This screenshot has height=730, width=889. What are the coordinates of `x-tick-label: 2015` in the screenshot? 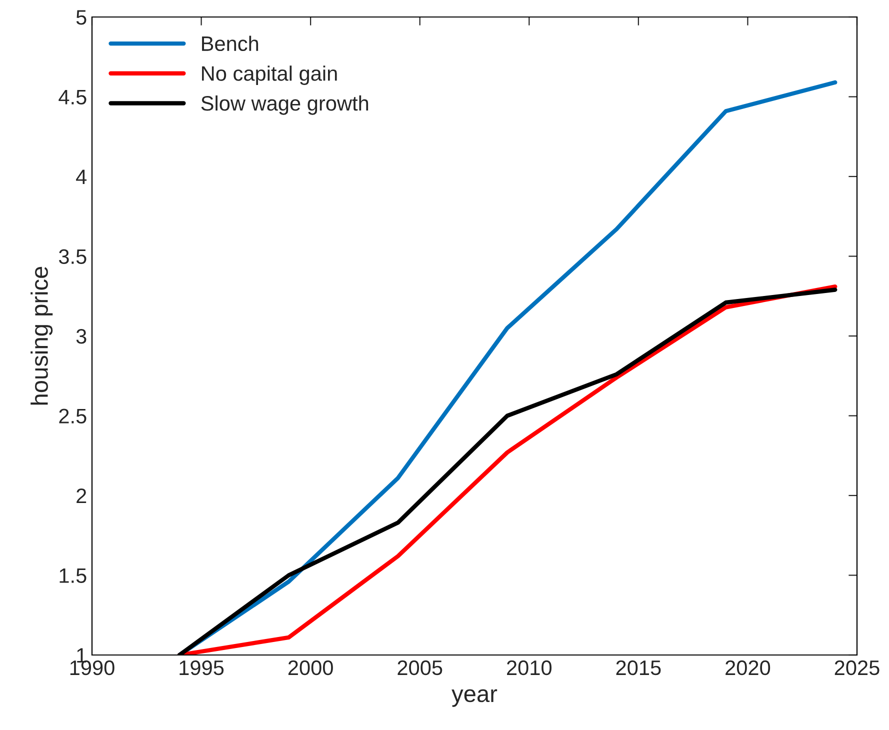 It's located at (638, 668).